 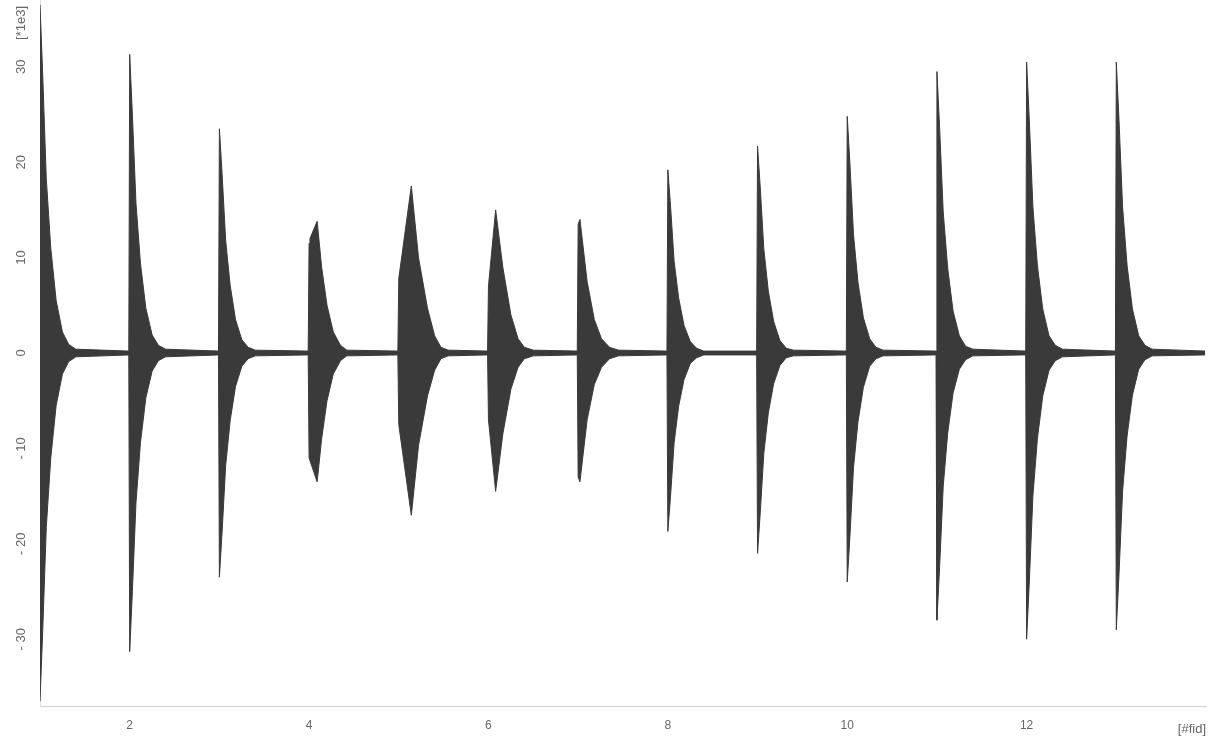 I want to click on y-axis-title: [*1e3], so click(x=20, y=23).